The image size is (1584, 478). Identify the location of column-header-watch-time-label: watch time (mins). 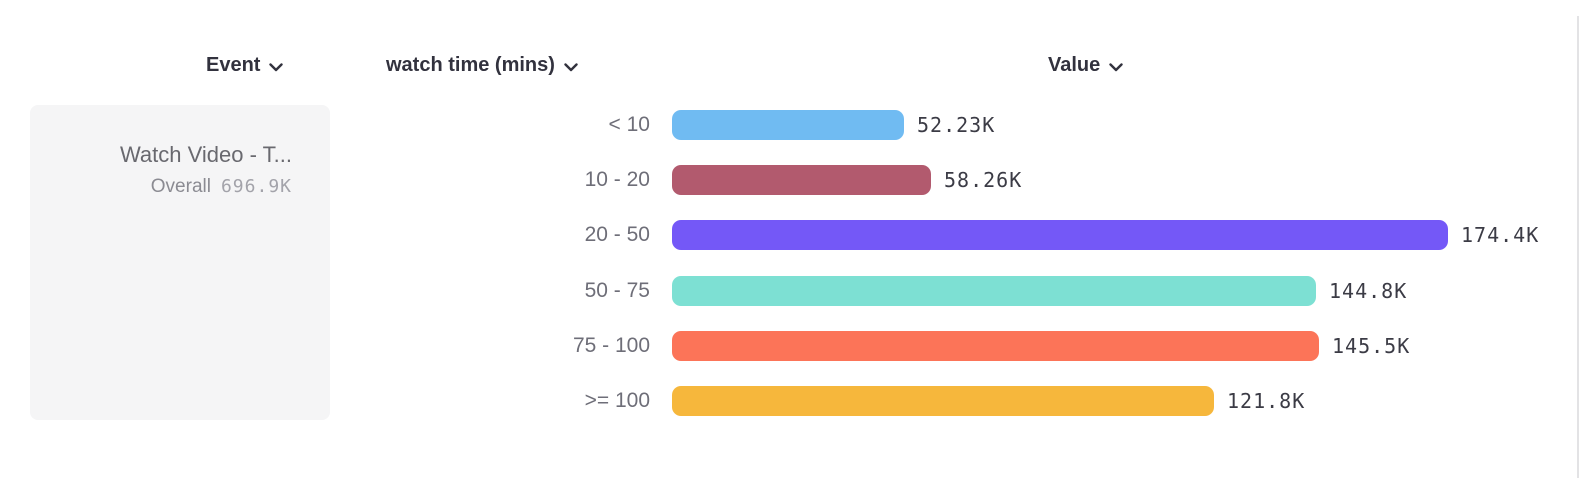
(470, 65).